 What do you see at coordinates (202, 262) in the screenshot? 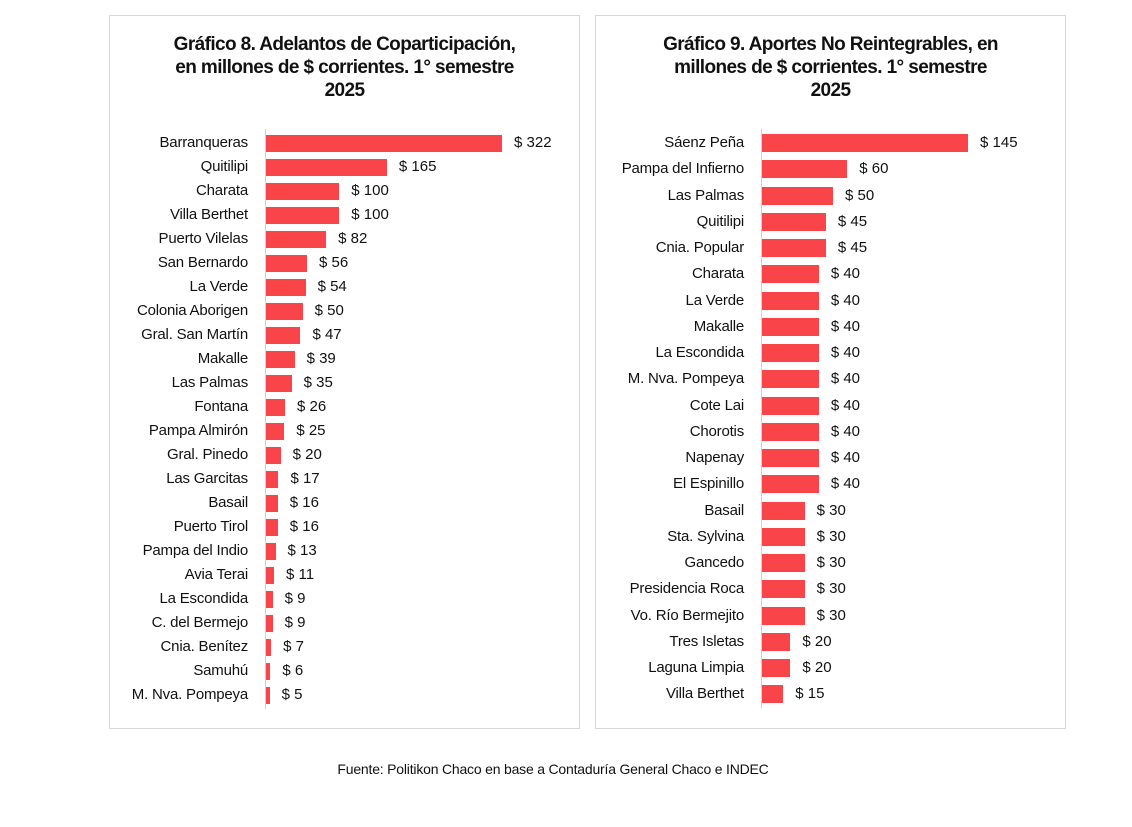
I see `category-label: San Bernardo` at bounding box center [202, 262].